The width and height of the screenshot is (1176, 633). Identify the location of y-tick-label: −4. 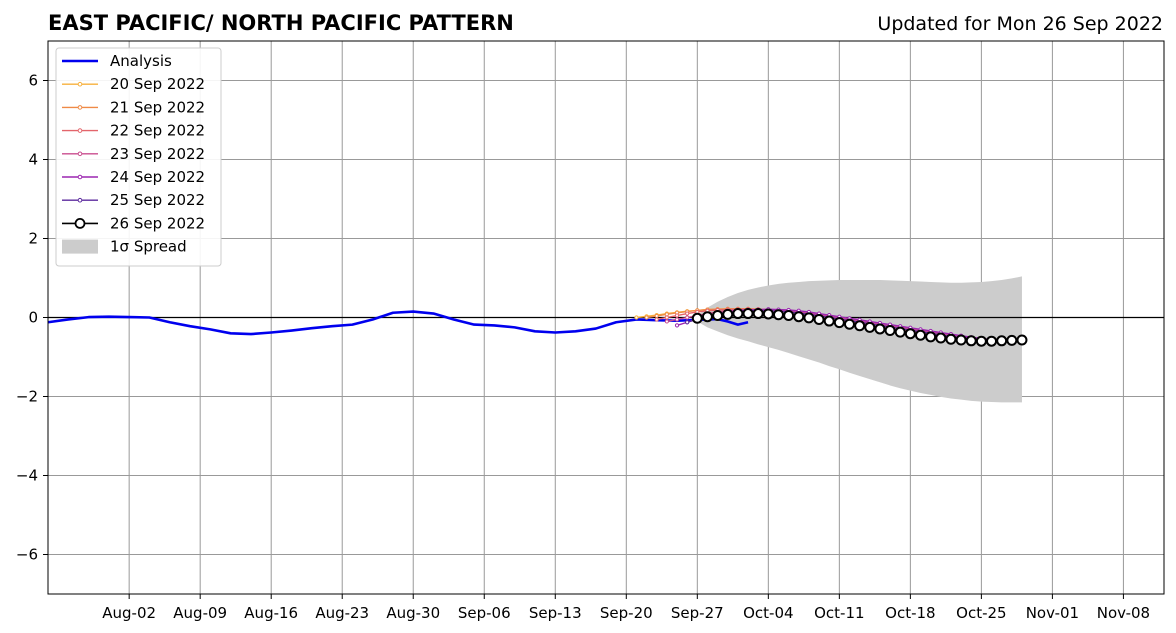
(27, 476).